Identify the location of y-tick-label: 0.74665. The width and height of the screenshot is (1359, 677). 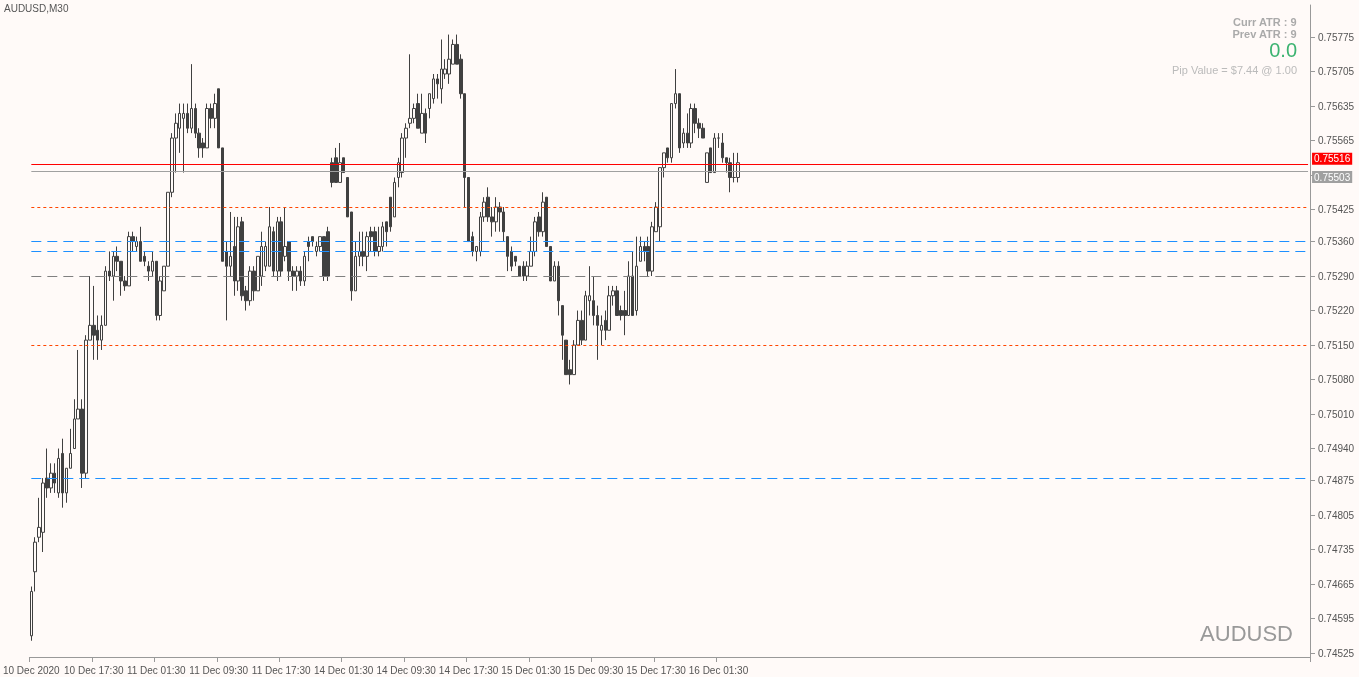
(1336, 584).